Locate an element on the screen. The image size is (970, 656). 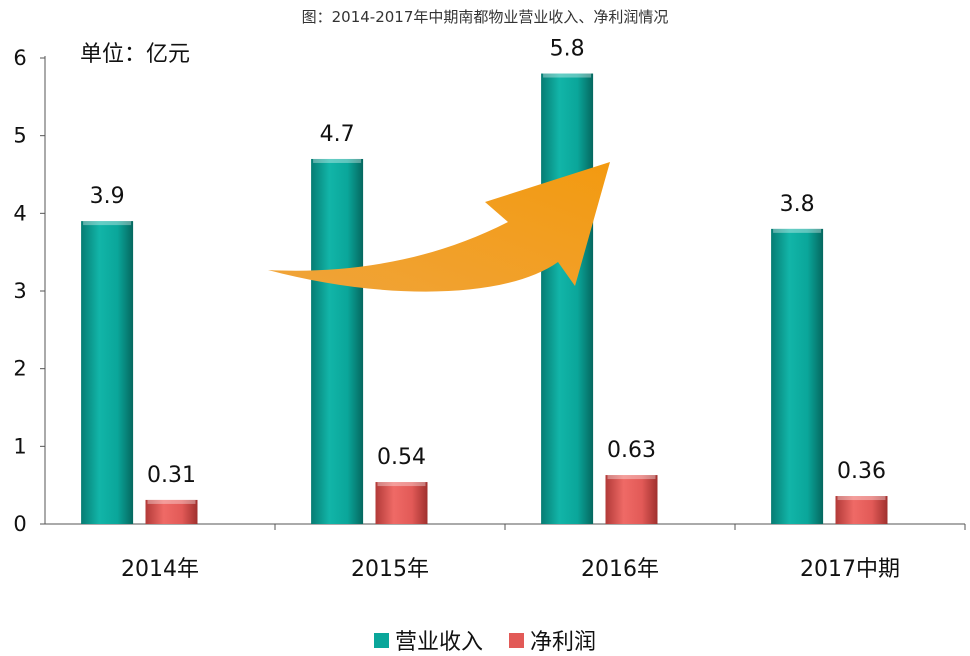
data-label-revenue: 3.9 is located at coordinates (107, 196).